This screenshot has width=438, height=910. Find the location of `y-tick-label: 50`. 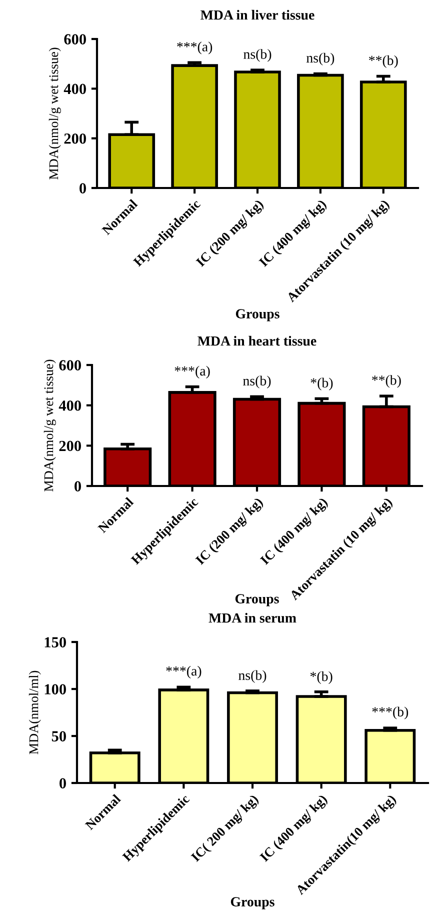

y-tick-label: 50 is located at coordinates (59, 736).